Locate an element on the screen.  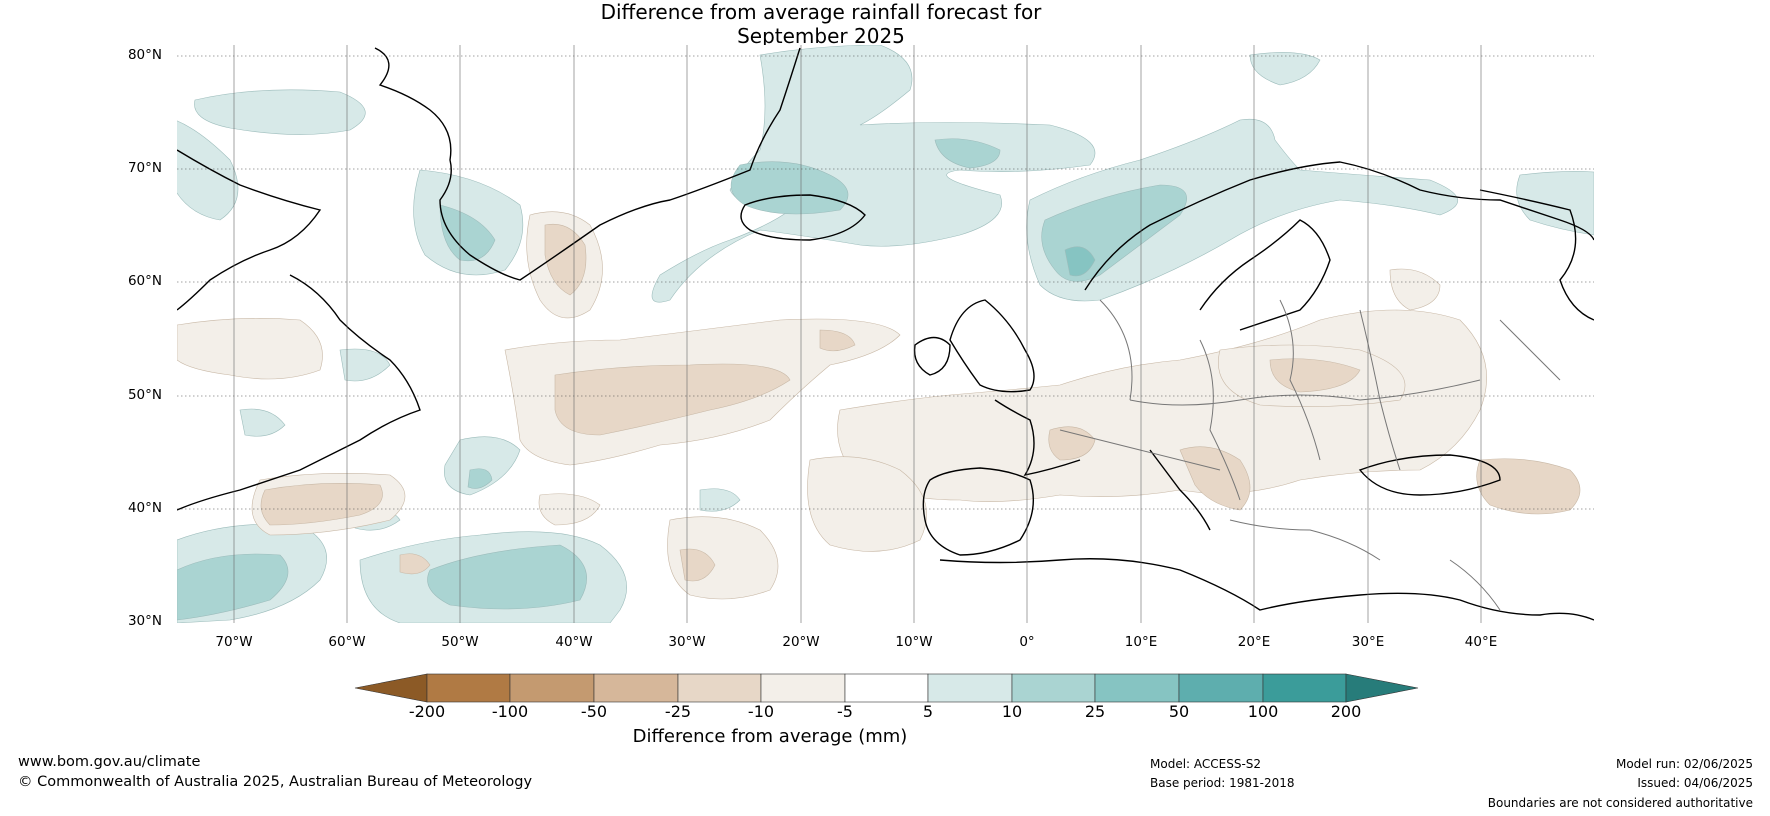
italy-coast is located at coordinates (1180, 490).